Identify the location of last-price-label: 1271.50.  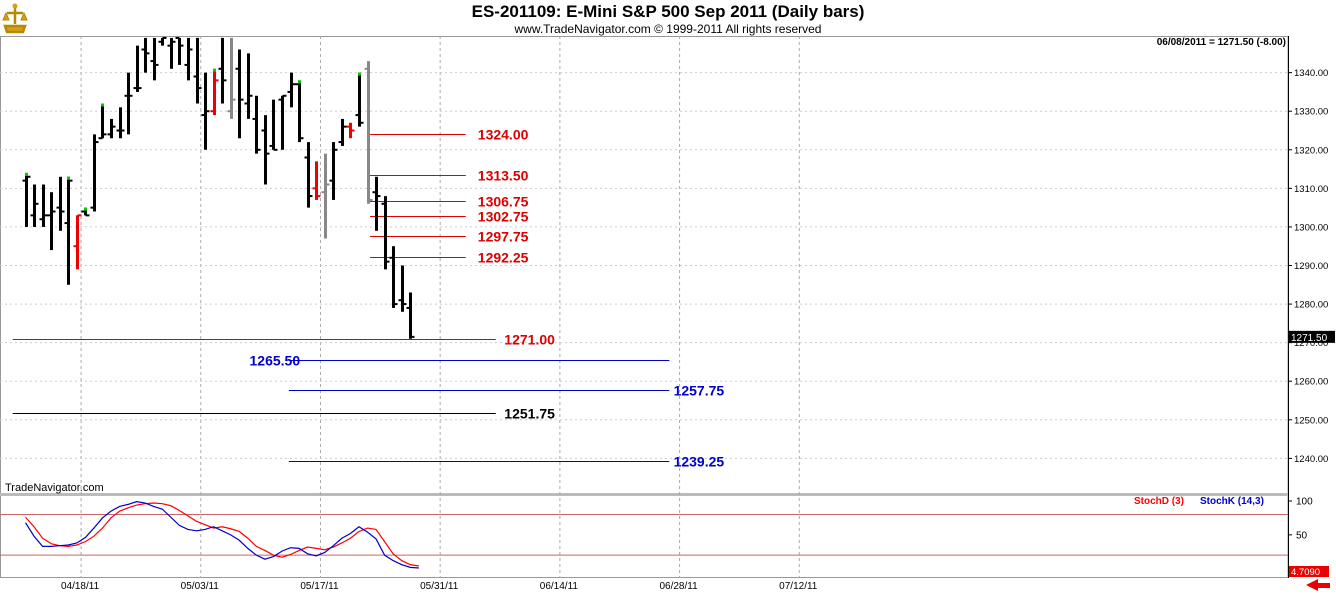
(1309, 338).